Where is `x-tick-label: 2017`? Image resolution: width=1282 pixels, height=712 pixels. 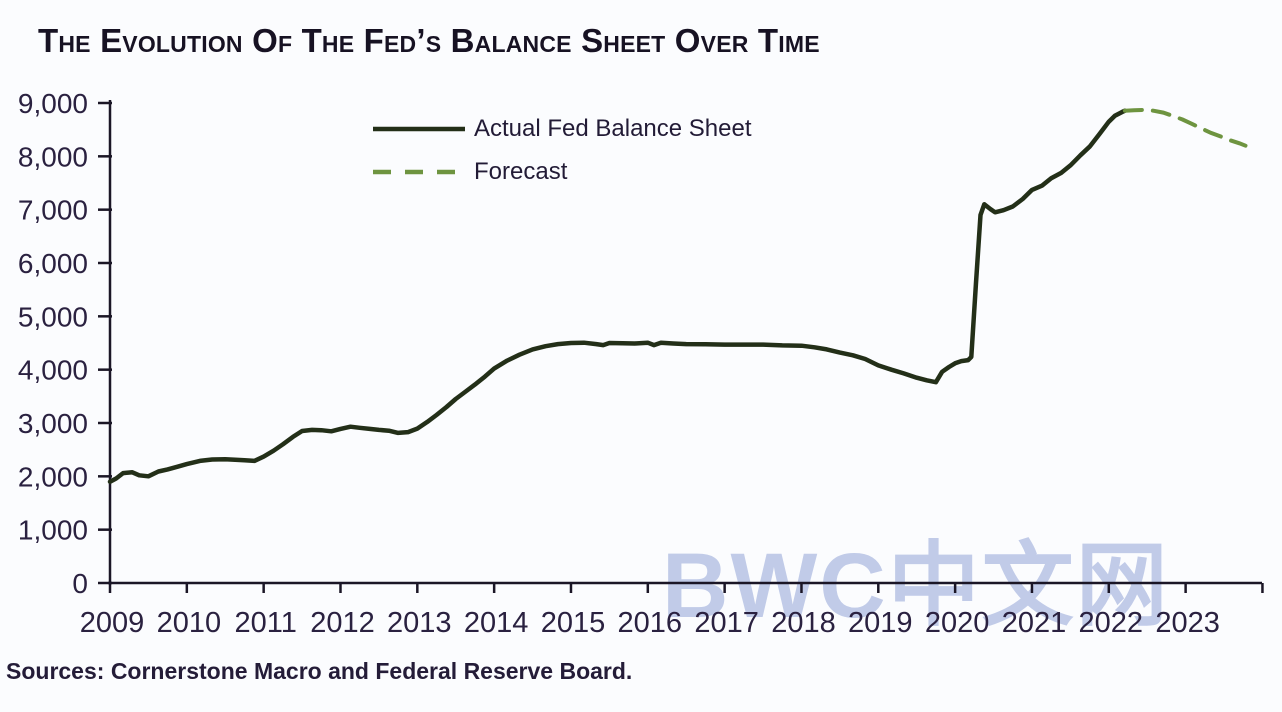
x-tick-label: 2017 is located at coordinates (726, 623).